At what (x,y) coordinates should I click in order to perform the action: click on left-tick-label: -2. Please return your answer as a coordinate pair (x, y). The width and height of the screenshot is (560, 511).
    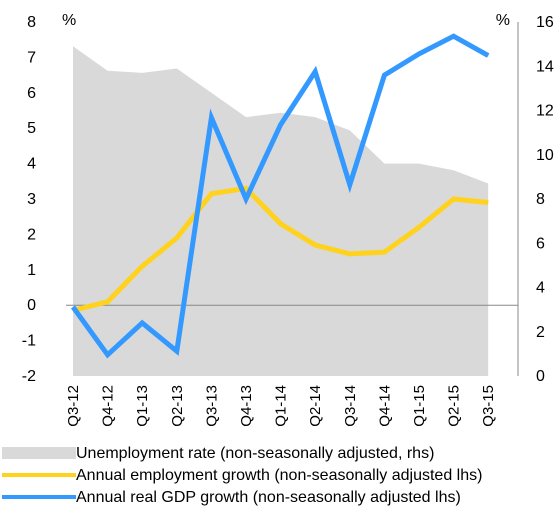
    Looking at the image, I should click on (29, 376).